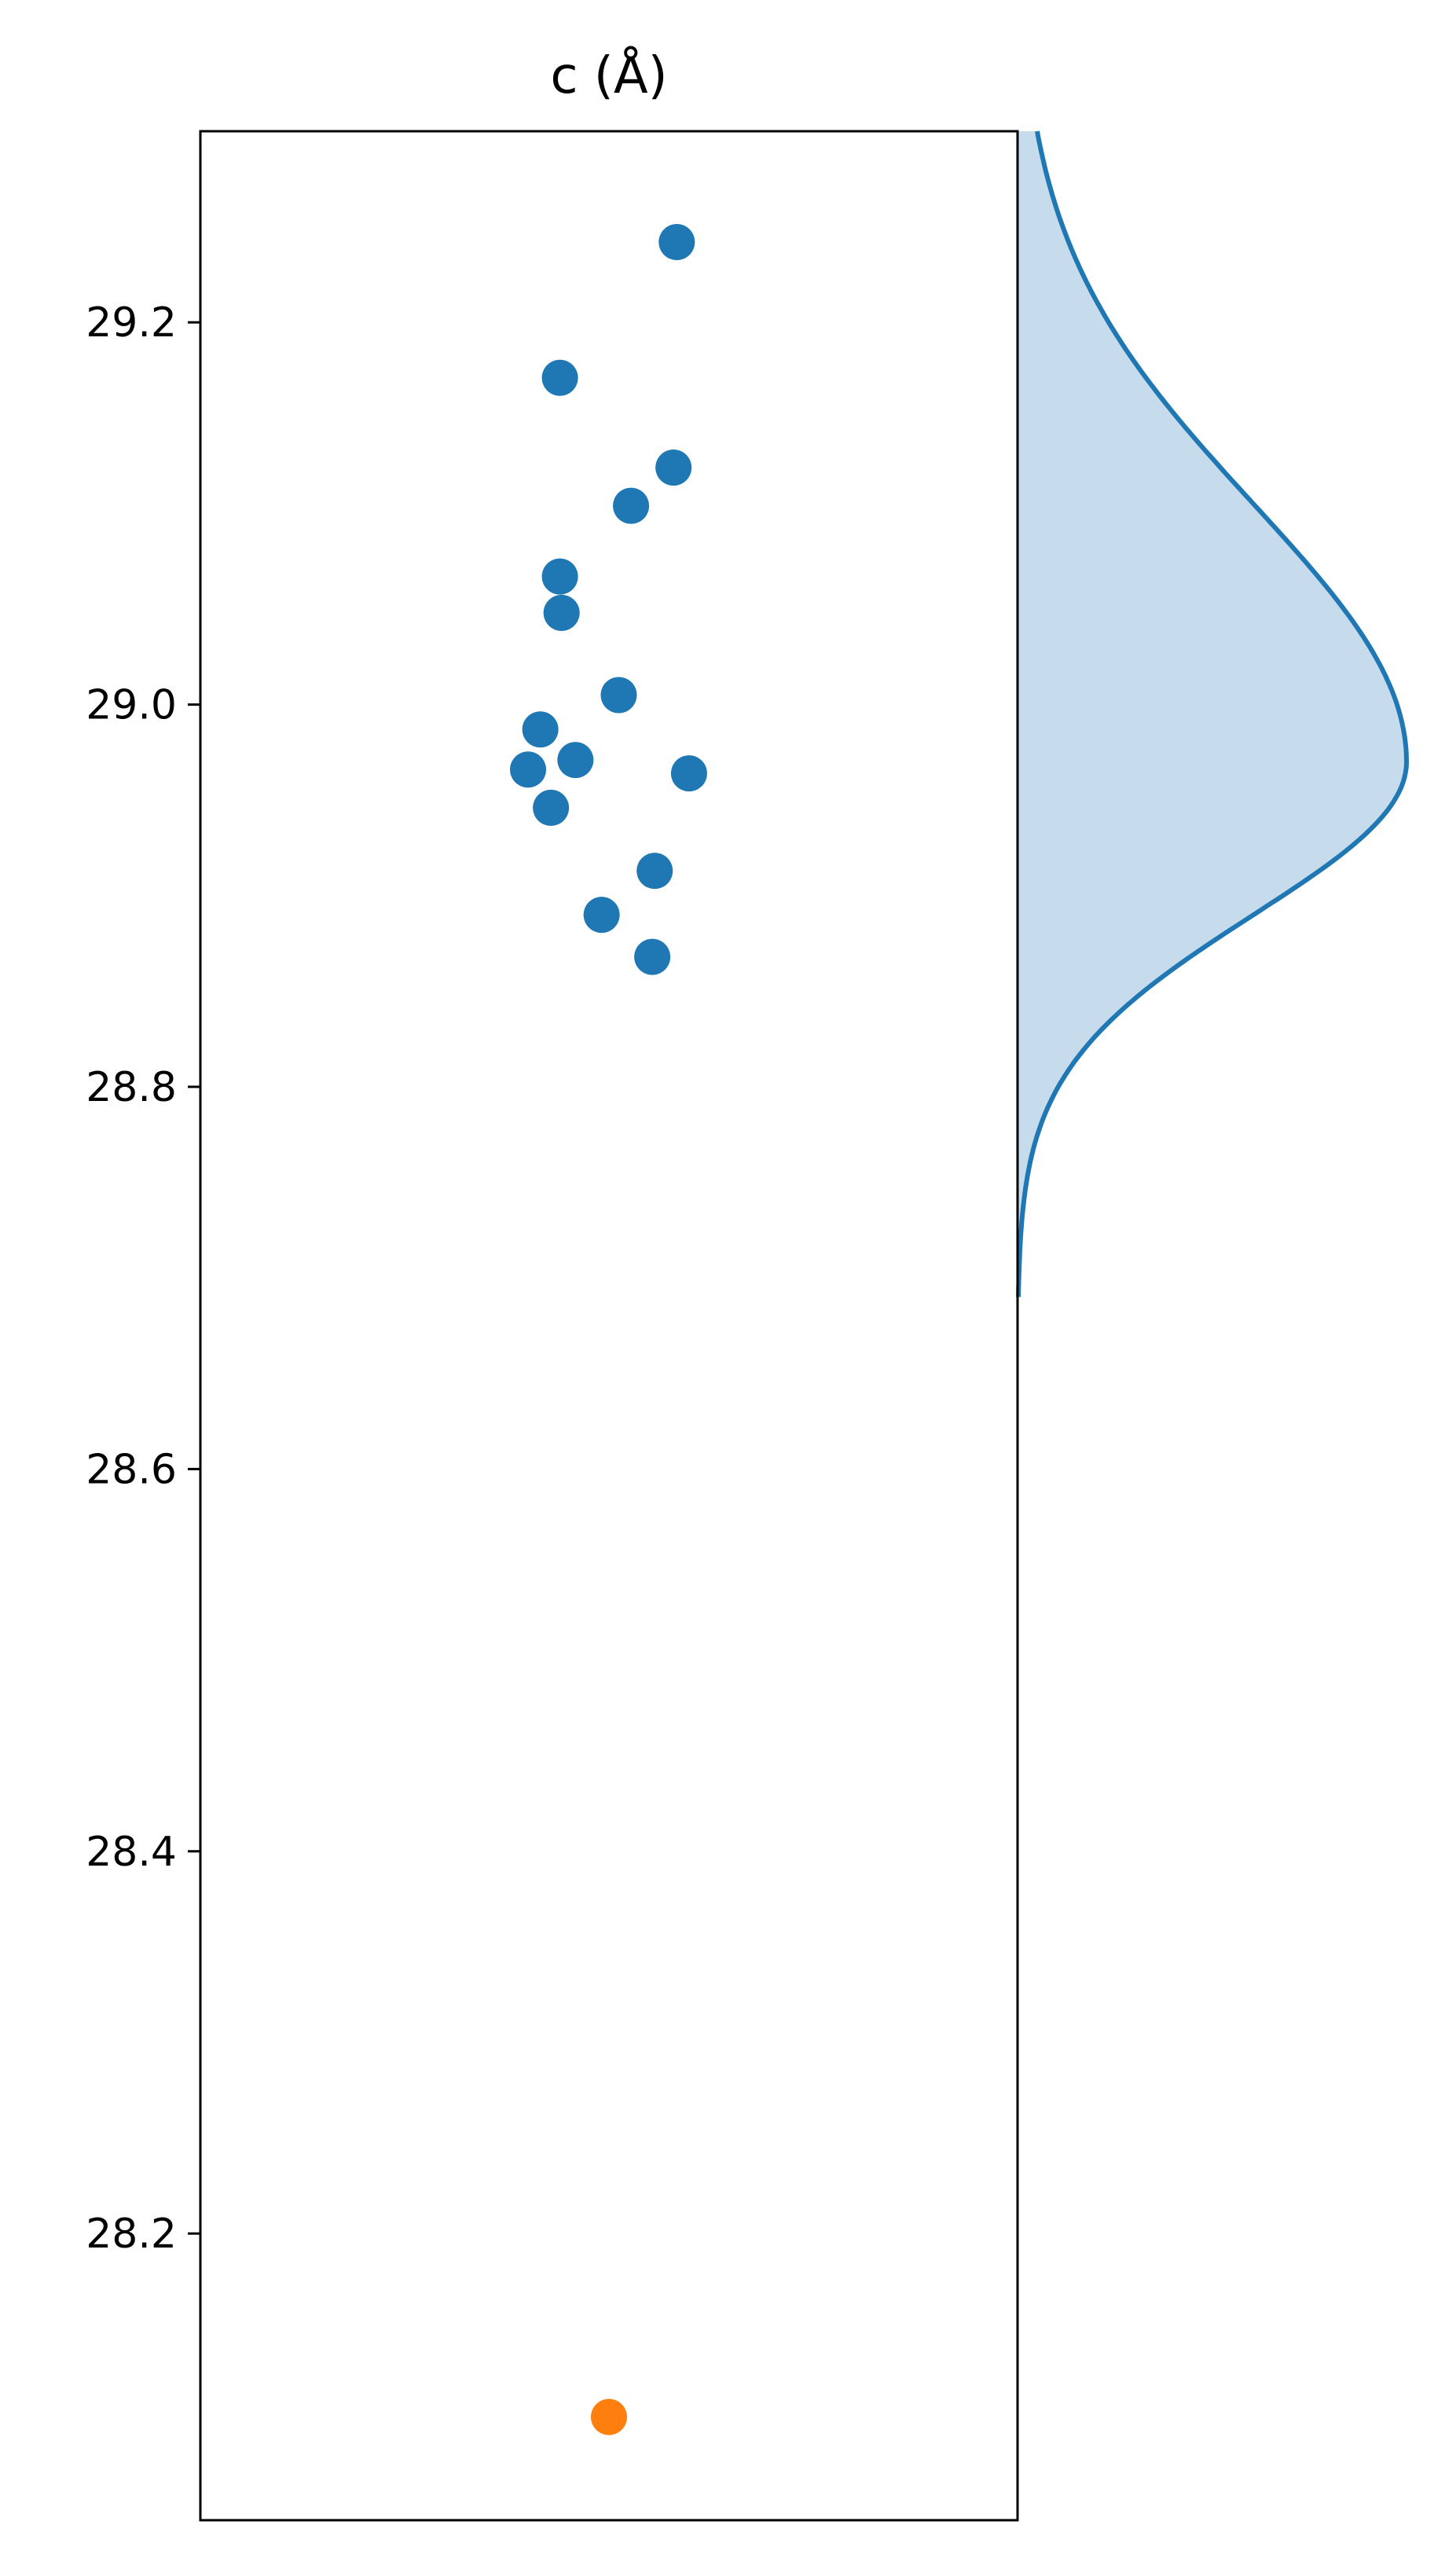 This screenshot has width=1456, height=2565. Describe the element at coordinates (143, 1279) in the screenshot. I see `y-axis: 28.2 28.4 28.6 28.8 29.0 29.2` at that location.